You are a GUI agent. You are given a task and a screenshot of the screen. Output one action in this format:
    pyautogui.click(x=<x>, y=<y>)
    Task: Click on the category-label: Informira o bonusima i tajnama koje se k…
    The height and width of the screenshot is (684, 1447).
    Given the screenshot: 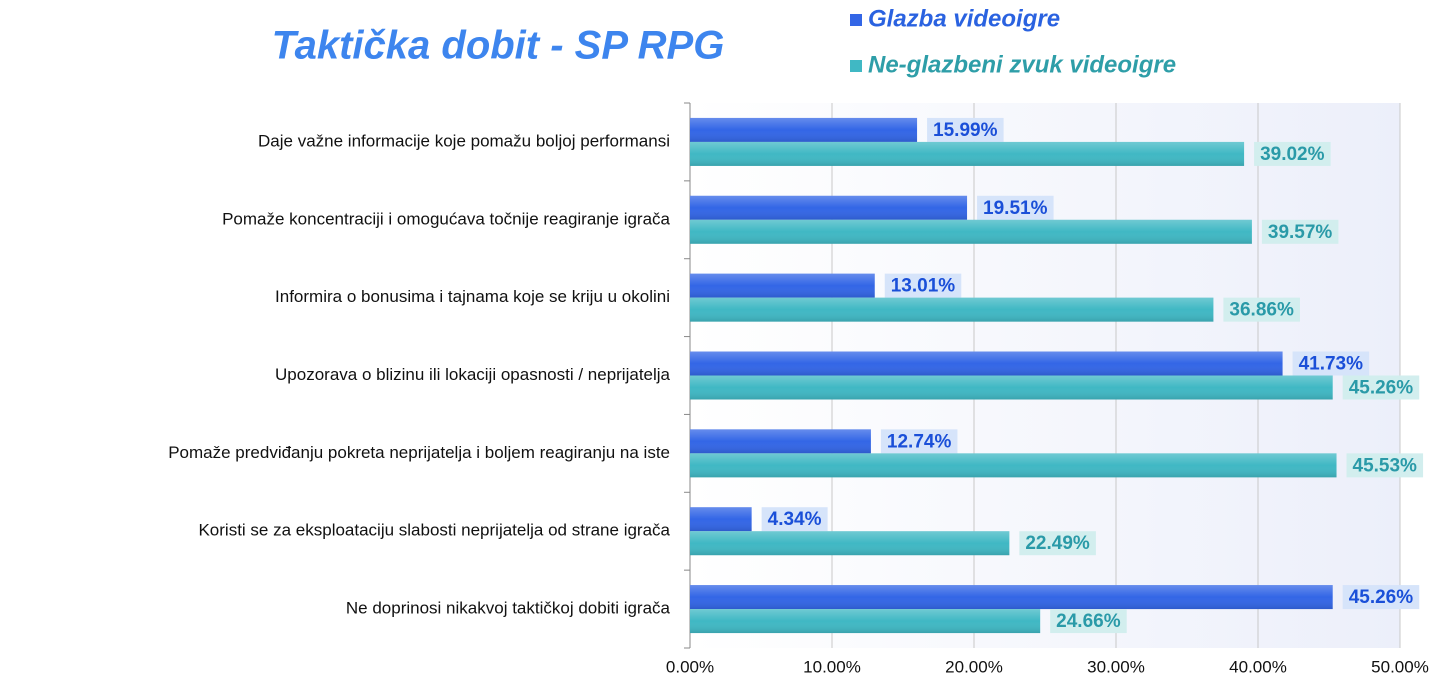 What is the action you would take?
    pyautogui.click(x=472, y=296)
    